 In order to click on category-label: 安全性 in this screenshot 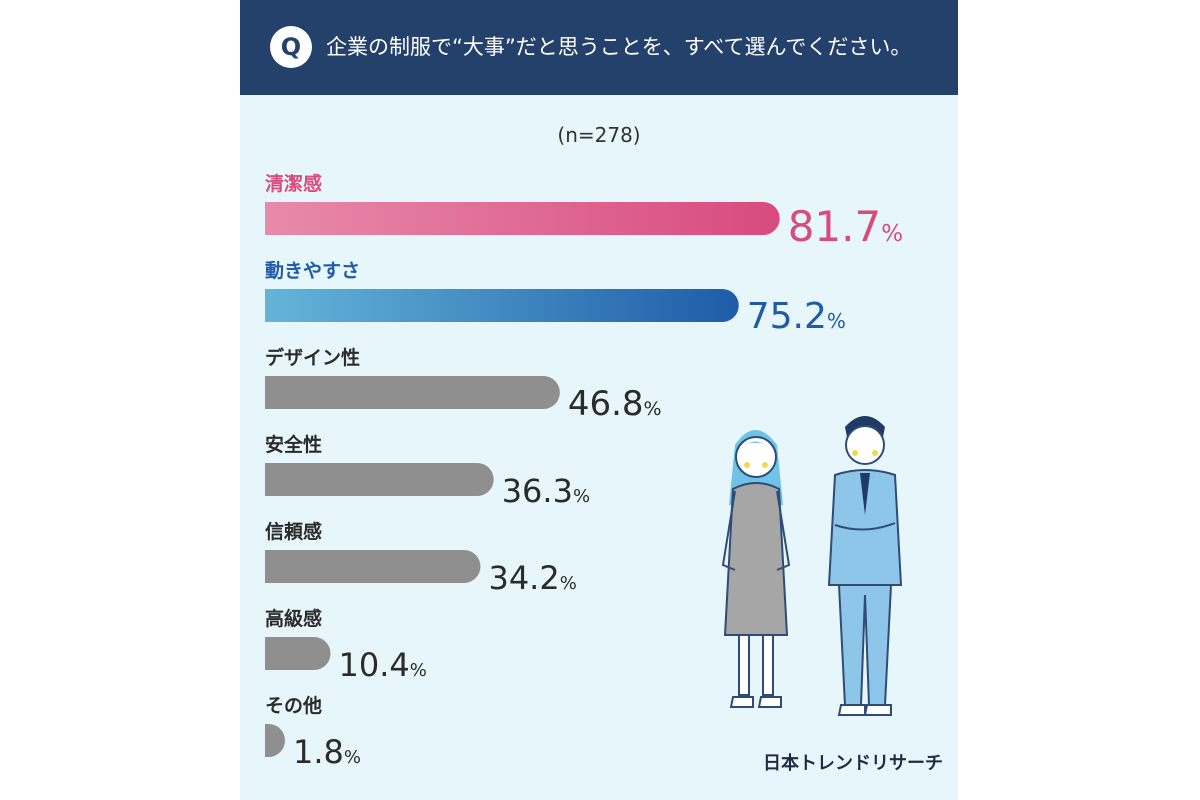, I will do `click(293, 444)`.